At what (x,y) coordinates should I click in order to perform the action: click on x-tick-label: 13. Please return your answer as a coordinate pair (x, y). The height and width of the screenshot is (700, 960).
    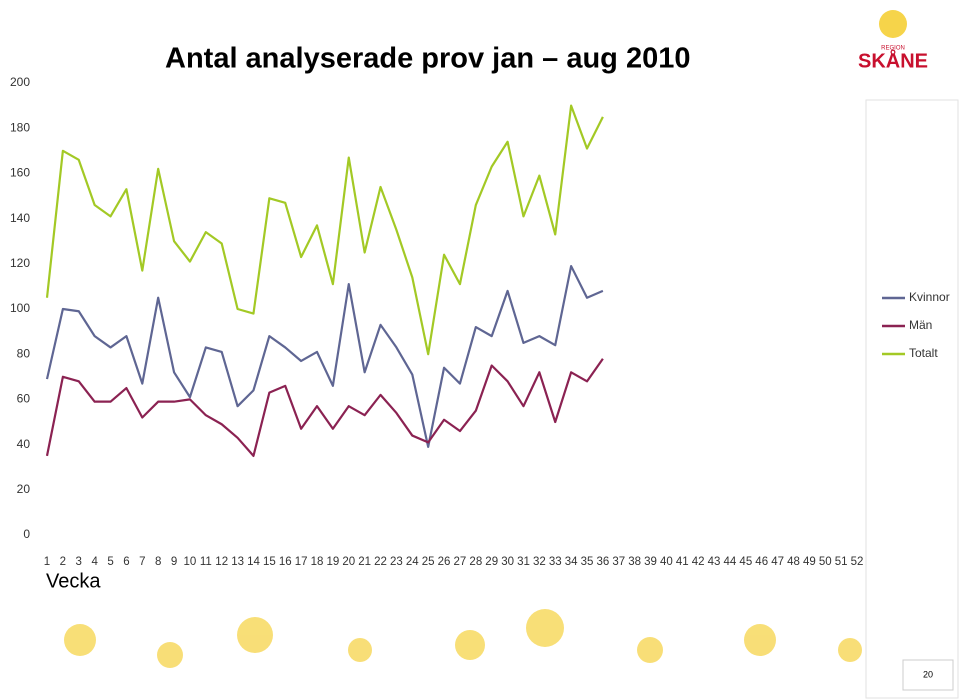
    Looking at the image, I should click on (237, 562).